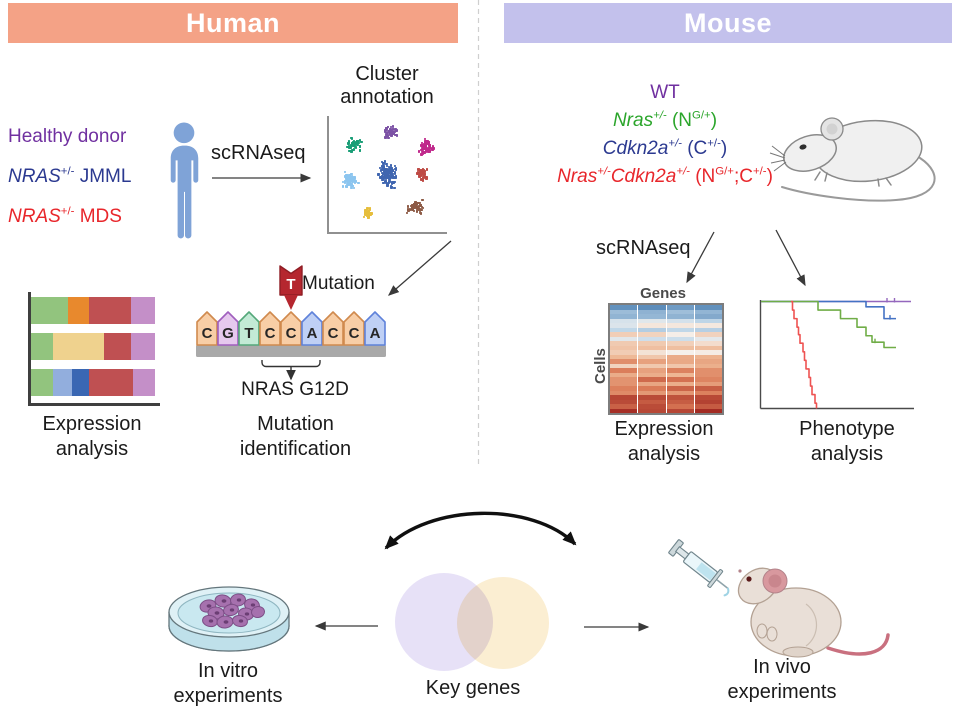 The image size is (960, 712). What do you see at coordinates (387, 85) in the screenshot?
I see `cluster-annotation-title: Cluster annotation` at bounding box center [387, 85].